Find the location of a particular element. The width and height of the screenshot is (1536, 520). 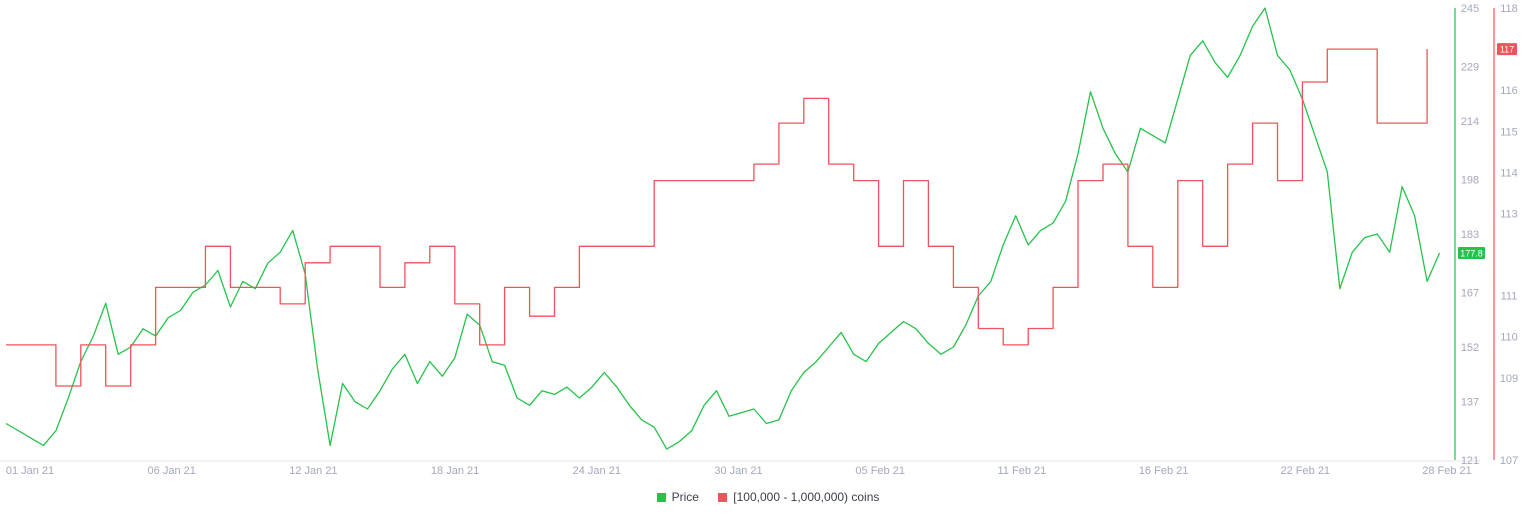

x-tick-label: 28 Feb 21 is located at coordinates (1447, 471).